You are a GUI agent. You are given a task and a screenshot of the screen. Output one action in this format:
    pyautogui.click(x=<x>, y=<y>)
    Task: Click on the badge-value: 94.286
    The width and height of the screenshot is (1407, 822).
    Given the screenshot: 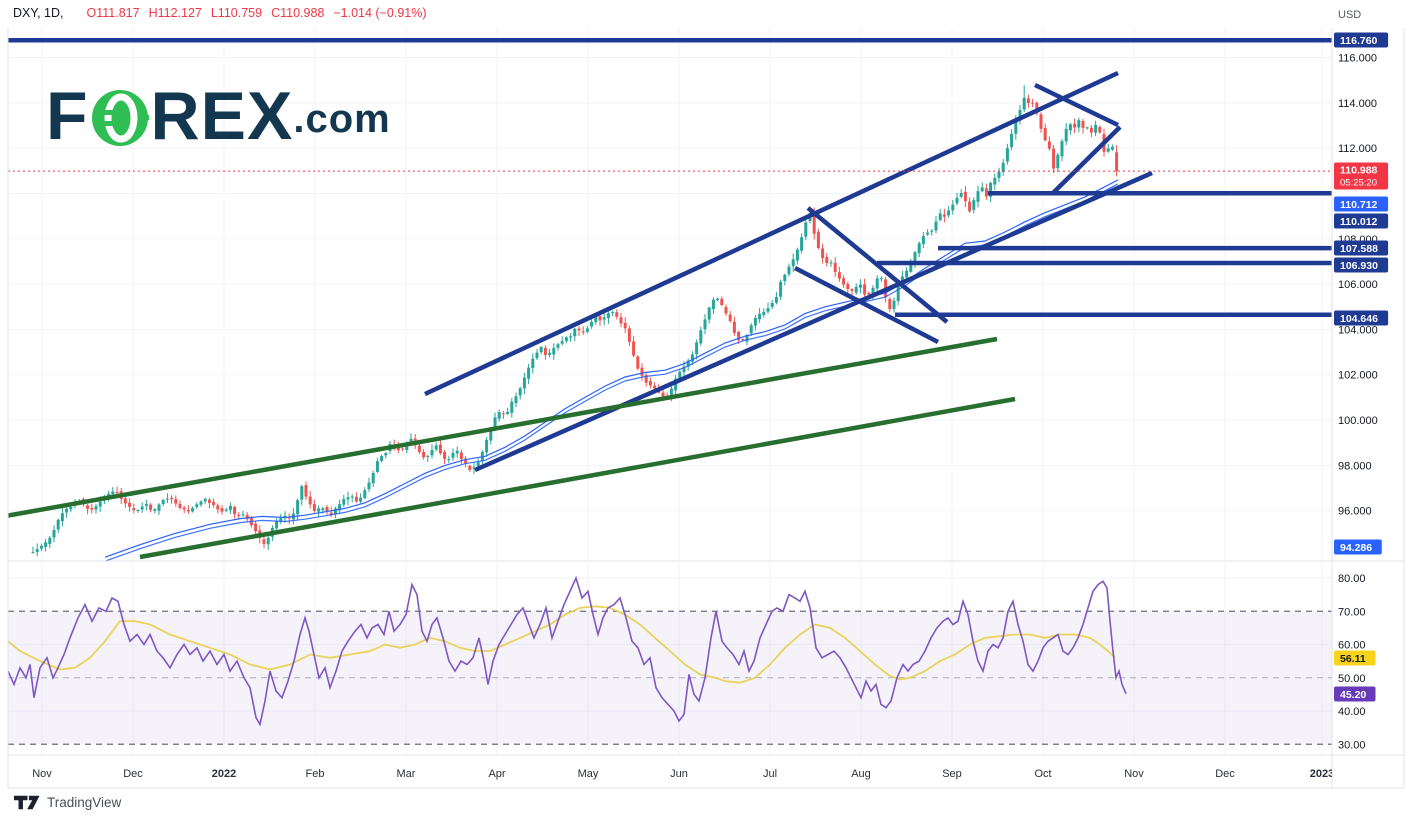 What is the action you would take?
    pyautogui.click(x=1356, y=548)
    